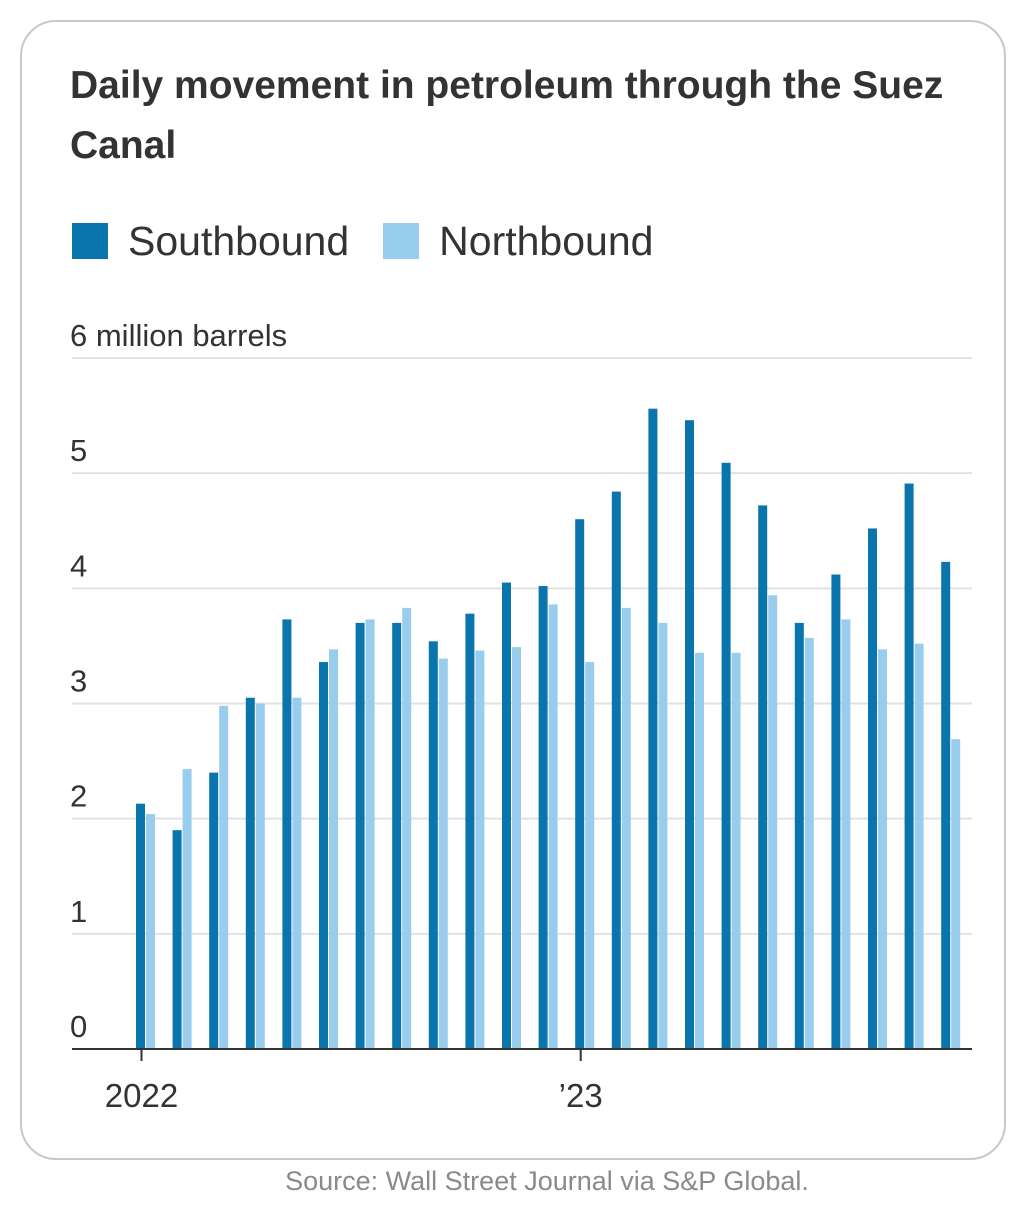  Describe the element at coordinates (178, 335) in the screenshot. I see `y-tick-label-6: 6 million barrels` at that location.